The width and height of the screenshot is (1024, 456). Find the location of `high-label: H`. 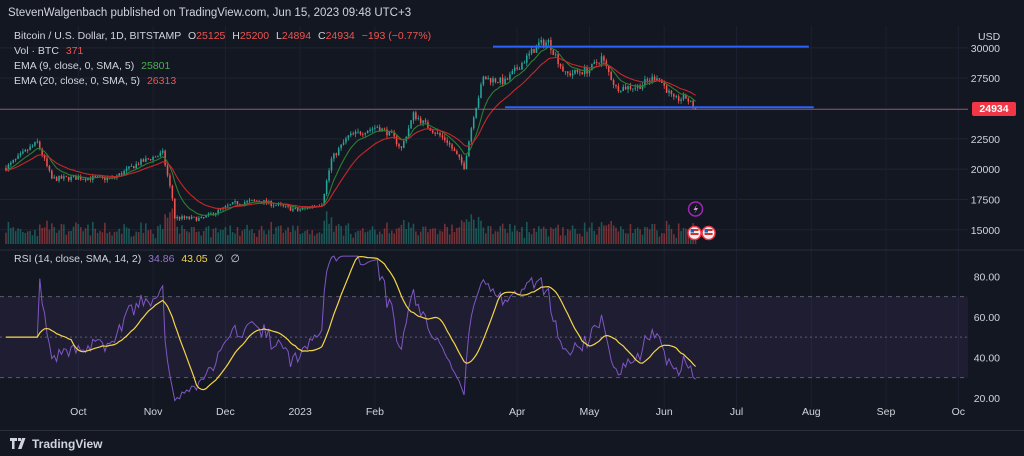

high-label: H is located at coordinates (236, 36).